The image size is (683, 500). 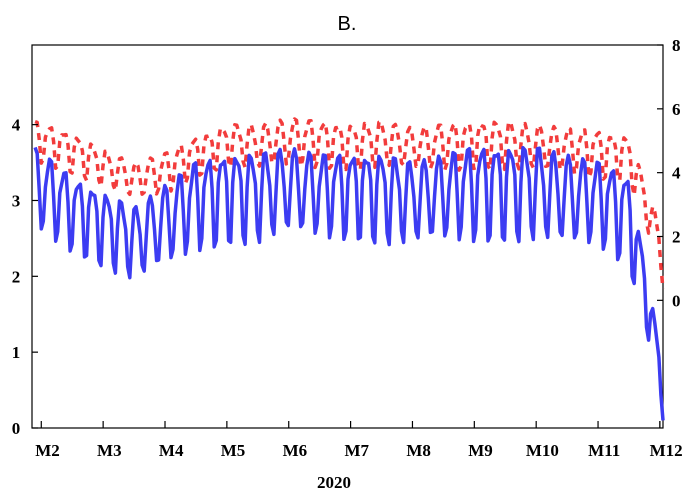 I want to click on left-tick-label: 3, so click(x=16, y=200).